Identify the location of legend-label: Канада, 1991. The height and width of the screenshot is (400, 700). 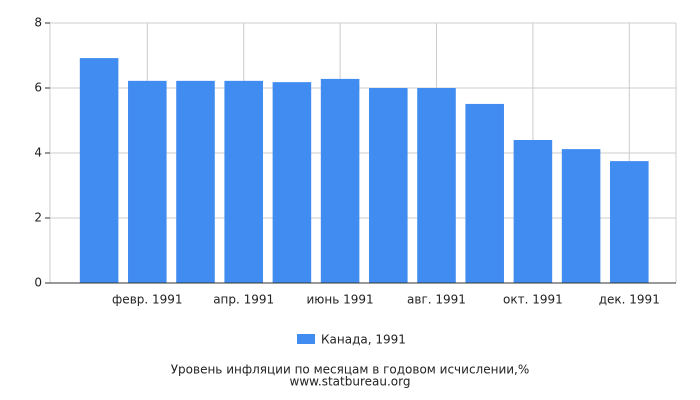
(363, 340).